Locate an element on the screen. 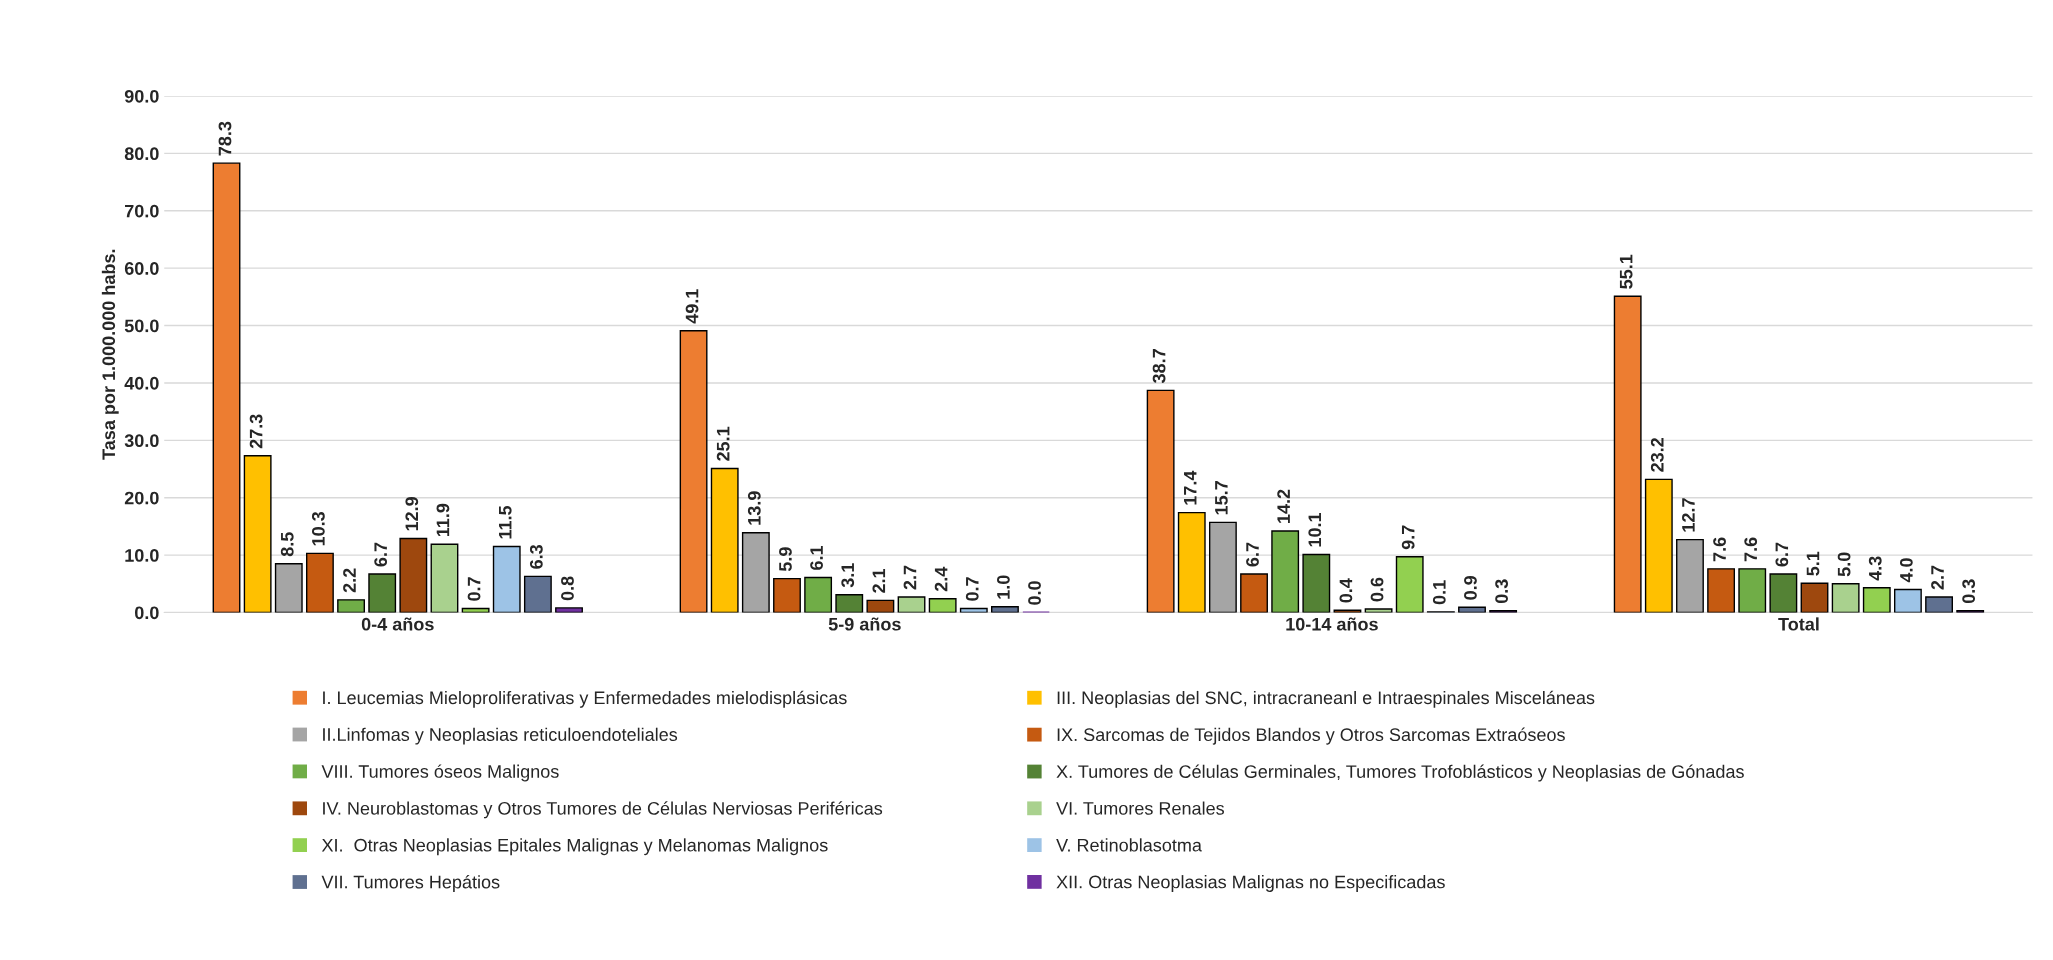 The image size is (2053, 960). data-label: 9.7 is located at coordinates (1408, 537).